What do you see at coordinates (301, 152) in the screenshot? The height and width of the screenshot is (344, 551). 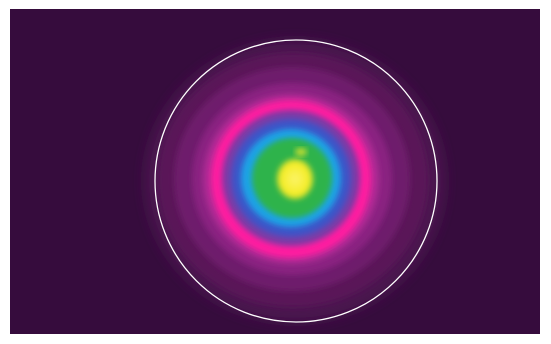 I see `yellow-speckle` at bounding box center [301, 152].